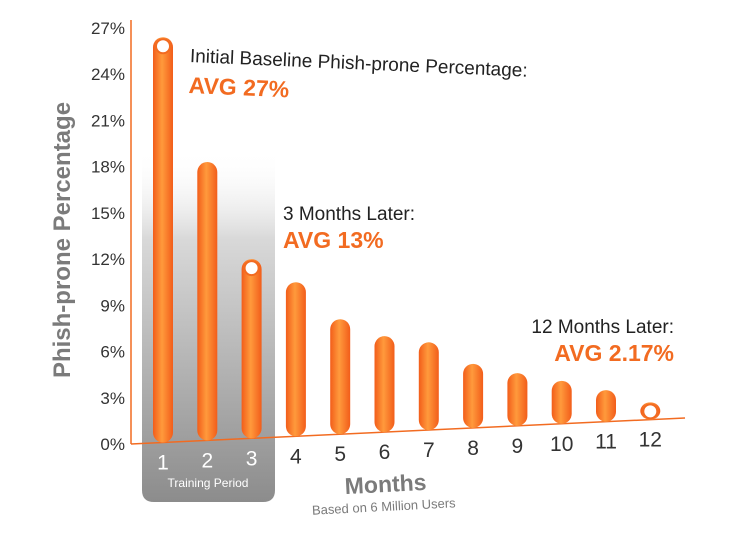  Describe the element at coordinates (62, 240) in the screenshot. I see `y-axis-label: Phish-prone Percentage` at that location.